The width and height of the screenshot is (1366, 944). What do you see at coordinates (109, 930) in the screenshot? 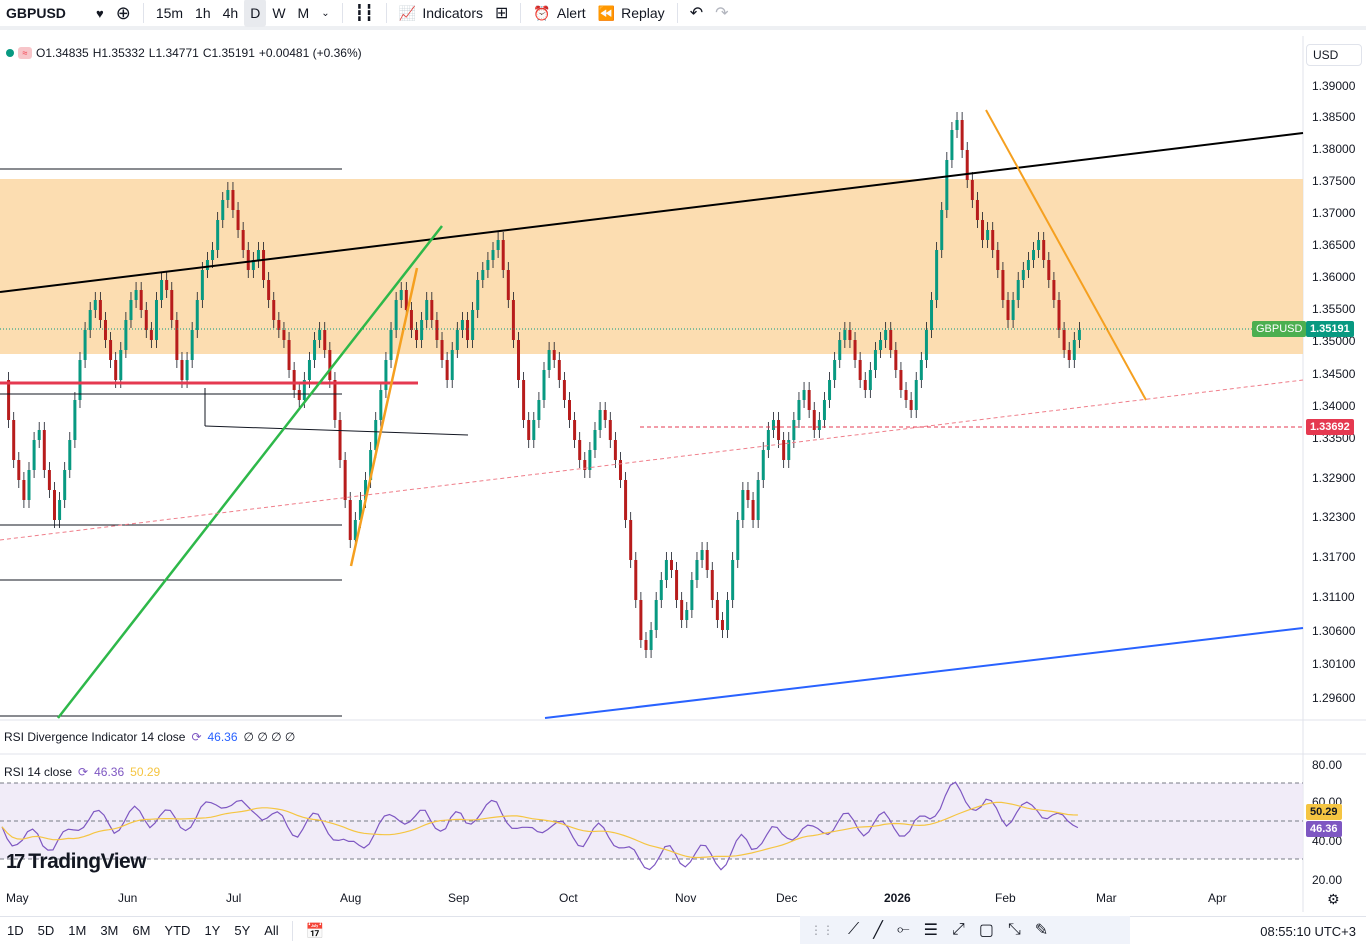
I see `range-3m: 3M` at bounding box center [109, 930].